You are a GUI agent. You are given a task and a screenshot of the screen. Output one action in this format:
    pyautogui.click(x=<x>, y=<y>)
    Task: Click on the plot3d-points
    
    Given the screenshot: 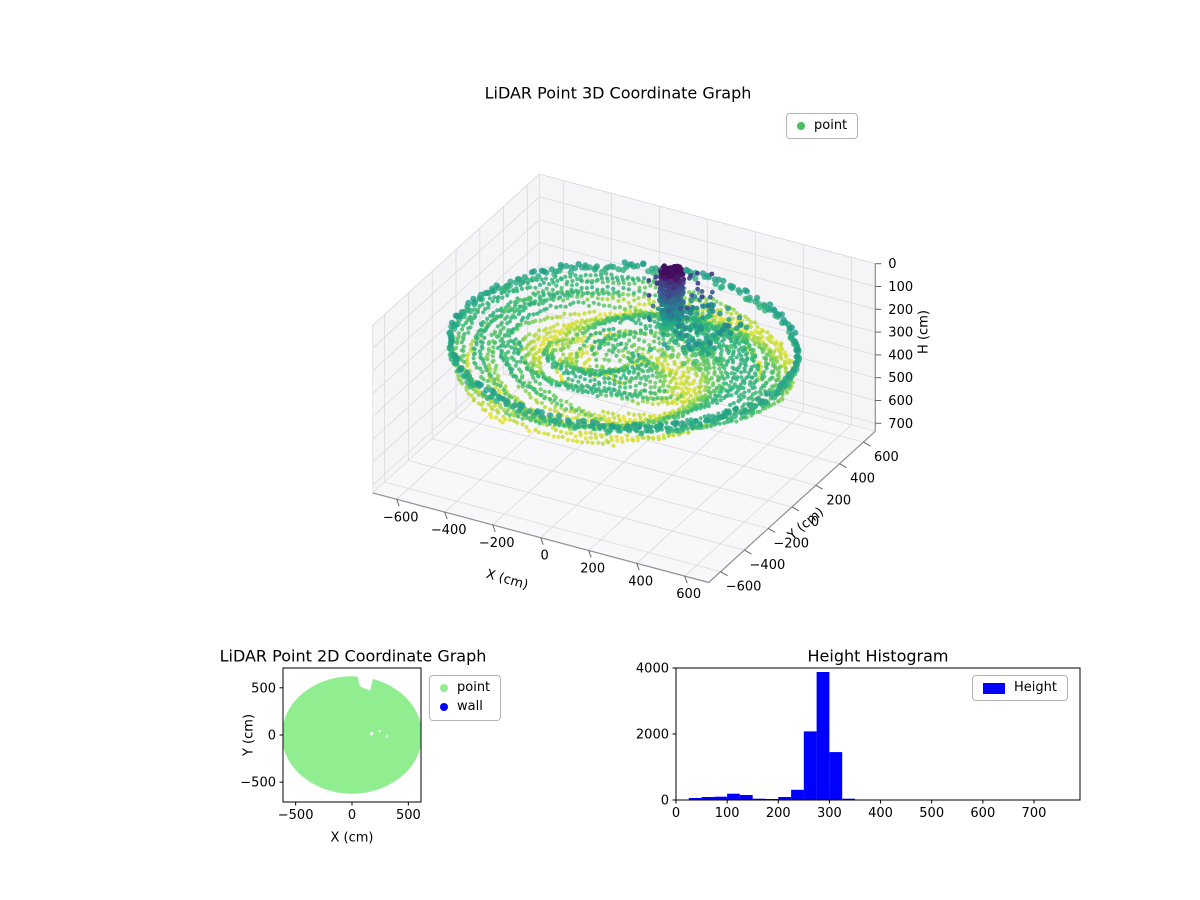 What is the action you would take?
    pyautogui.click(x=624, y=353)
    